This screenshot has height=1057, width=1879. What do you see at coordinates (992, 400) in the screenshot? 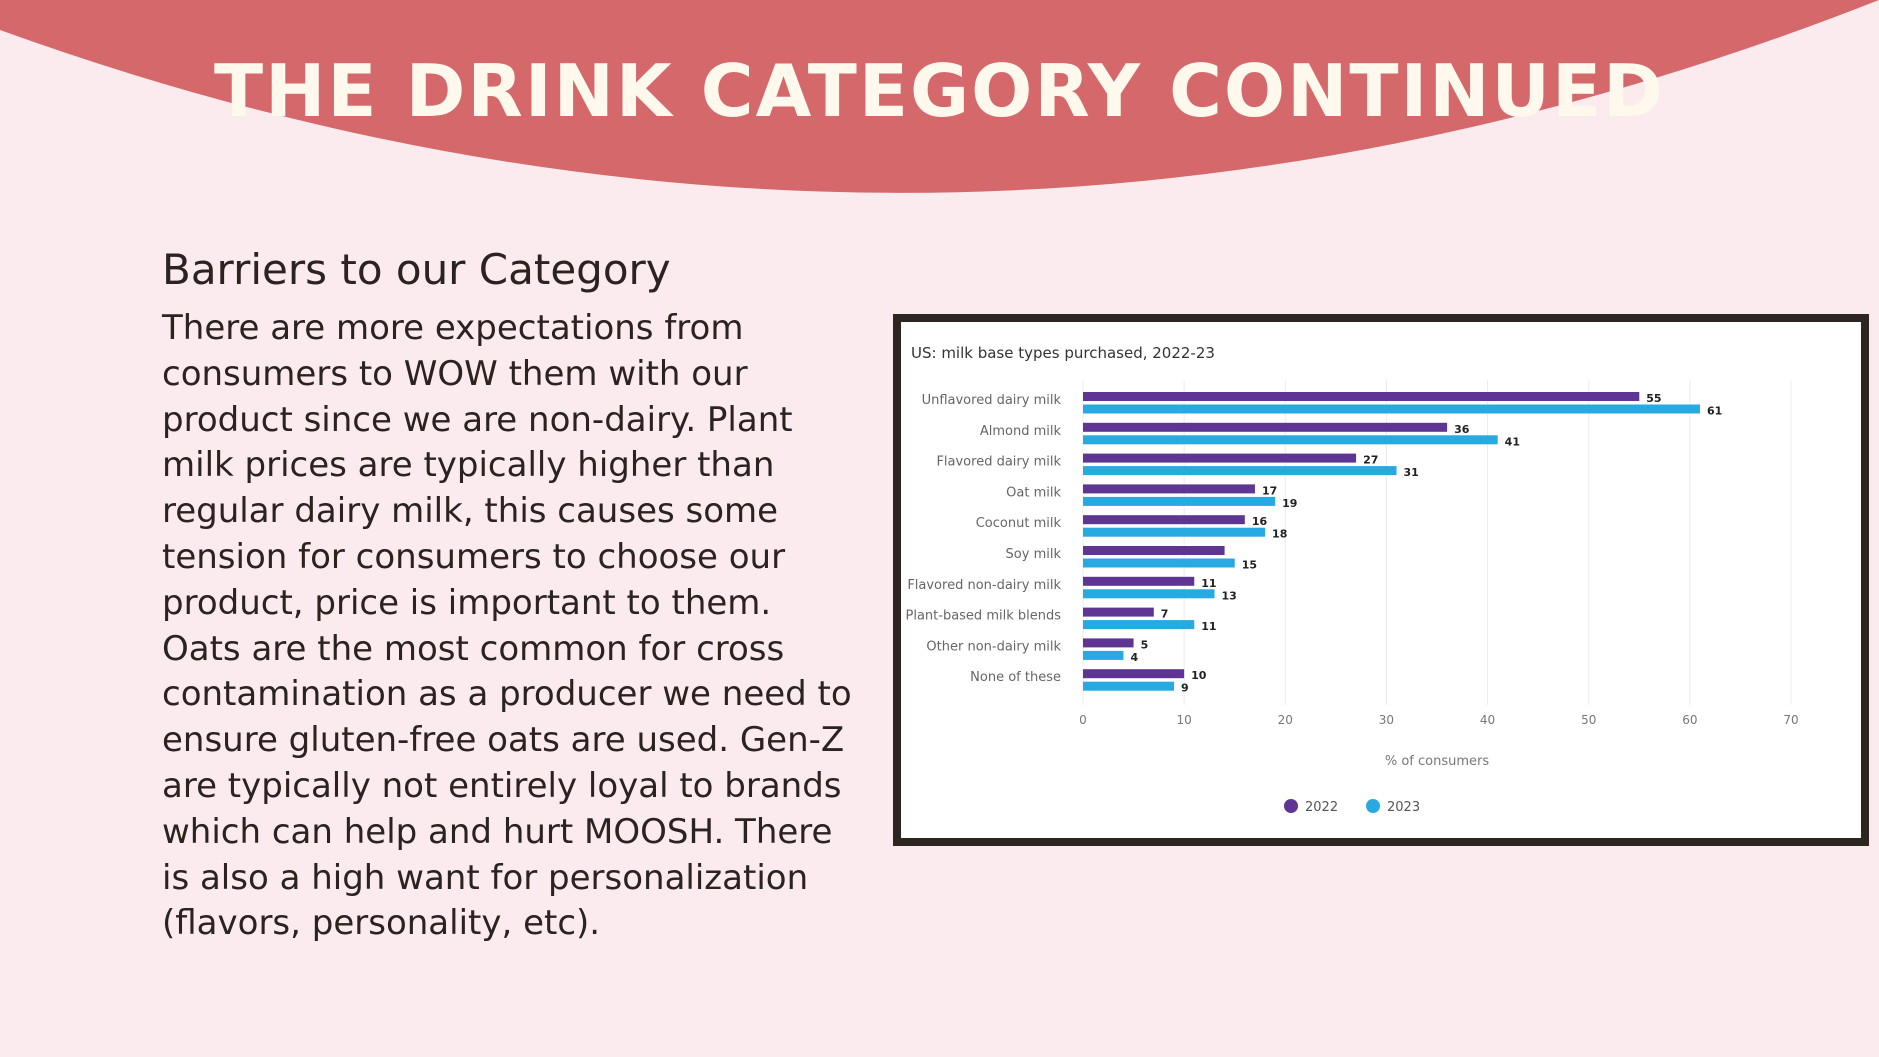
I see `category-label: Unflavored dairy milk` at bounding box center [992, 400].